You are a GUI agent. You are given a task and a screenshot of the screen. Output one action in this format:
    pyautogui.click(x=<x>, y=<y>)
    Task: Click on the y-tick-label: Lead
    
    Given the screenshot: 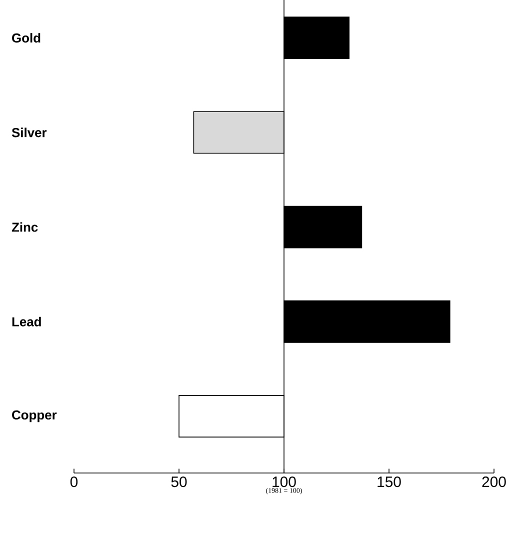 What is the action you would take?
    pyautogui.click(x=26, y=321)
    